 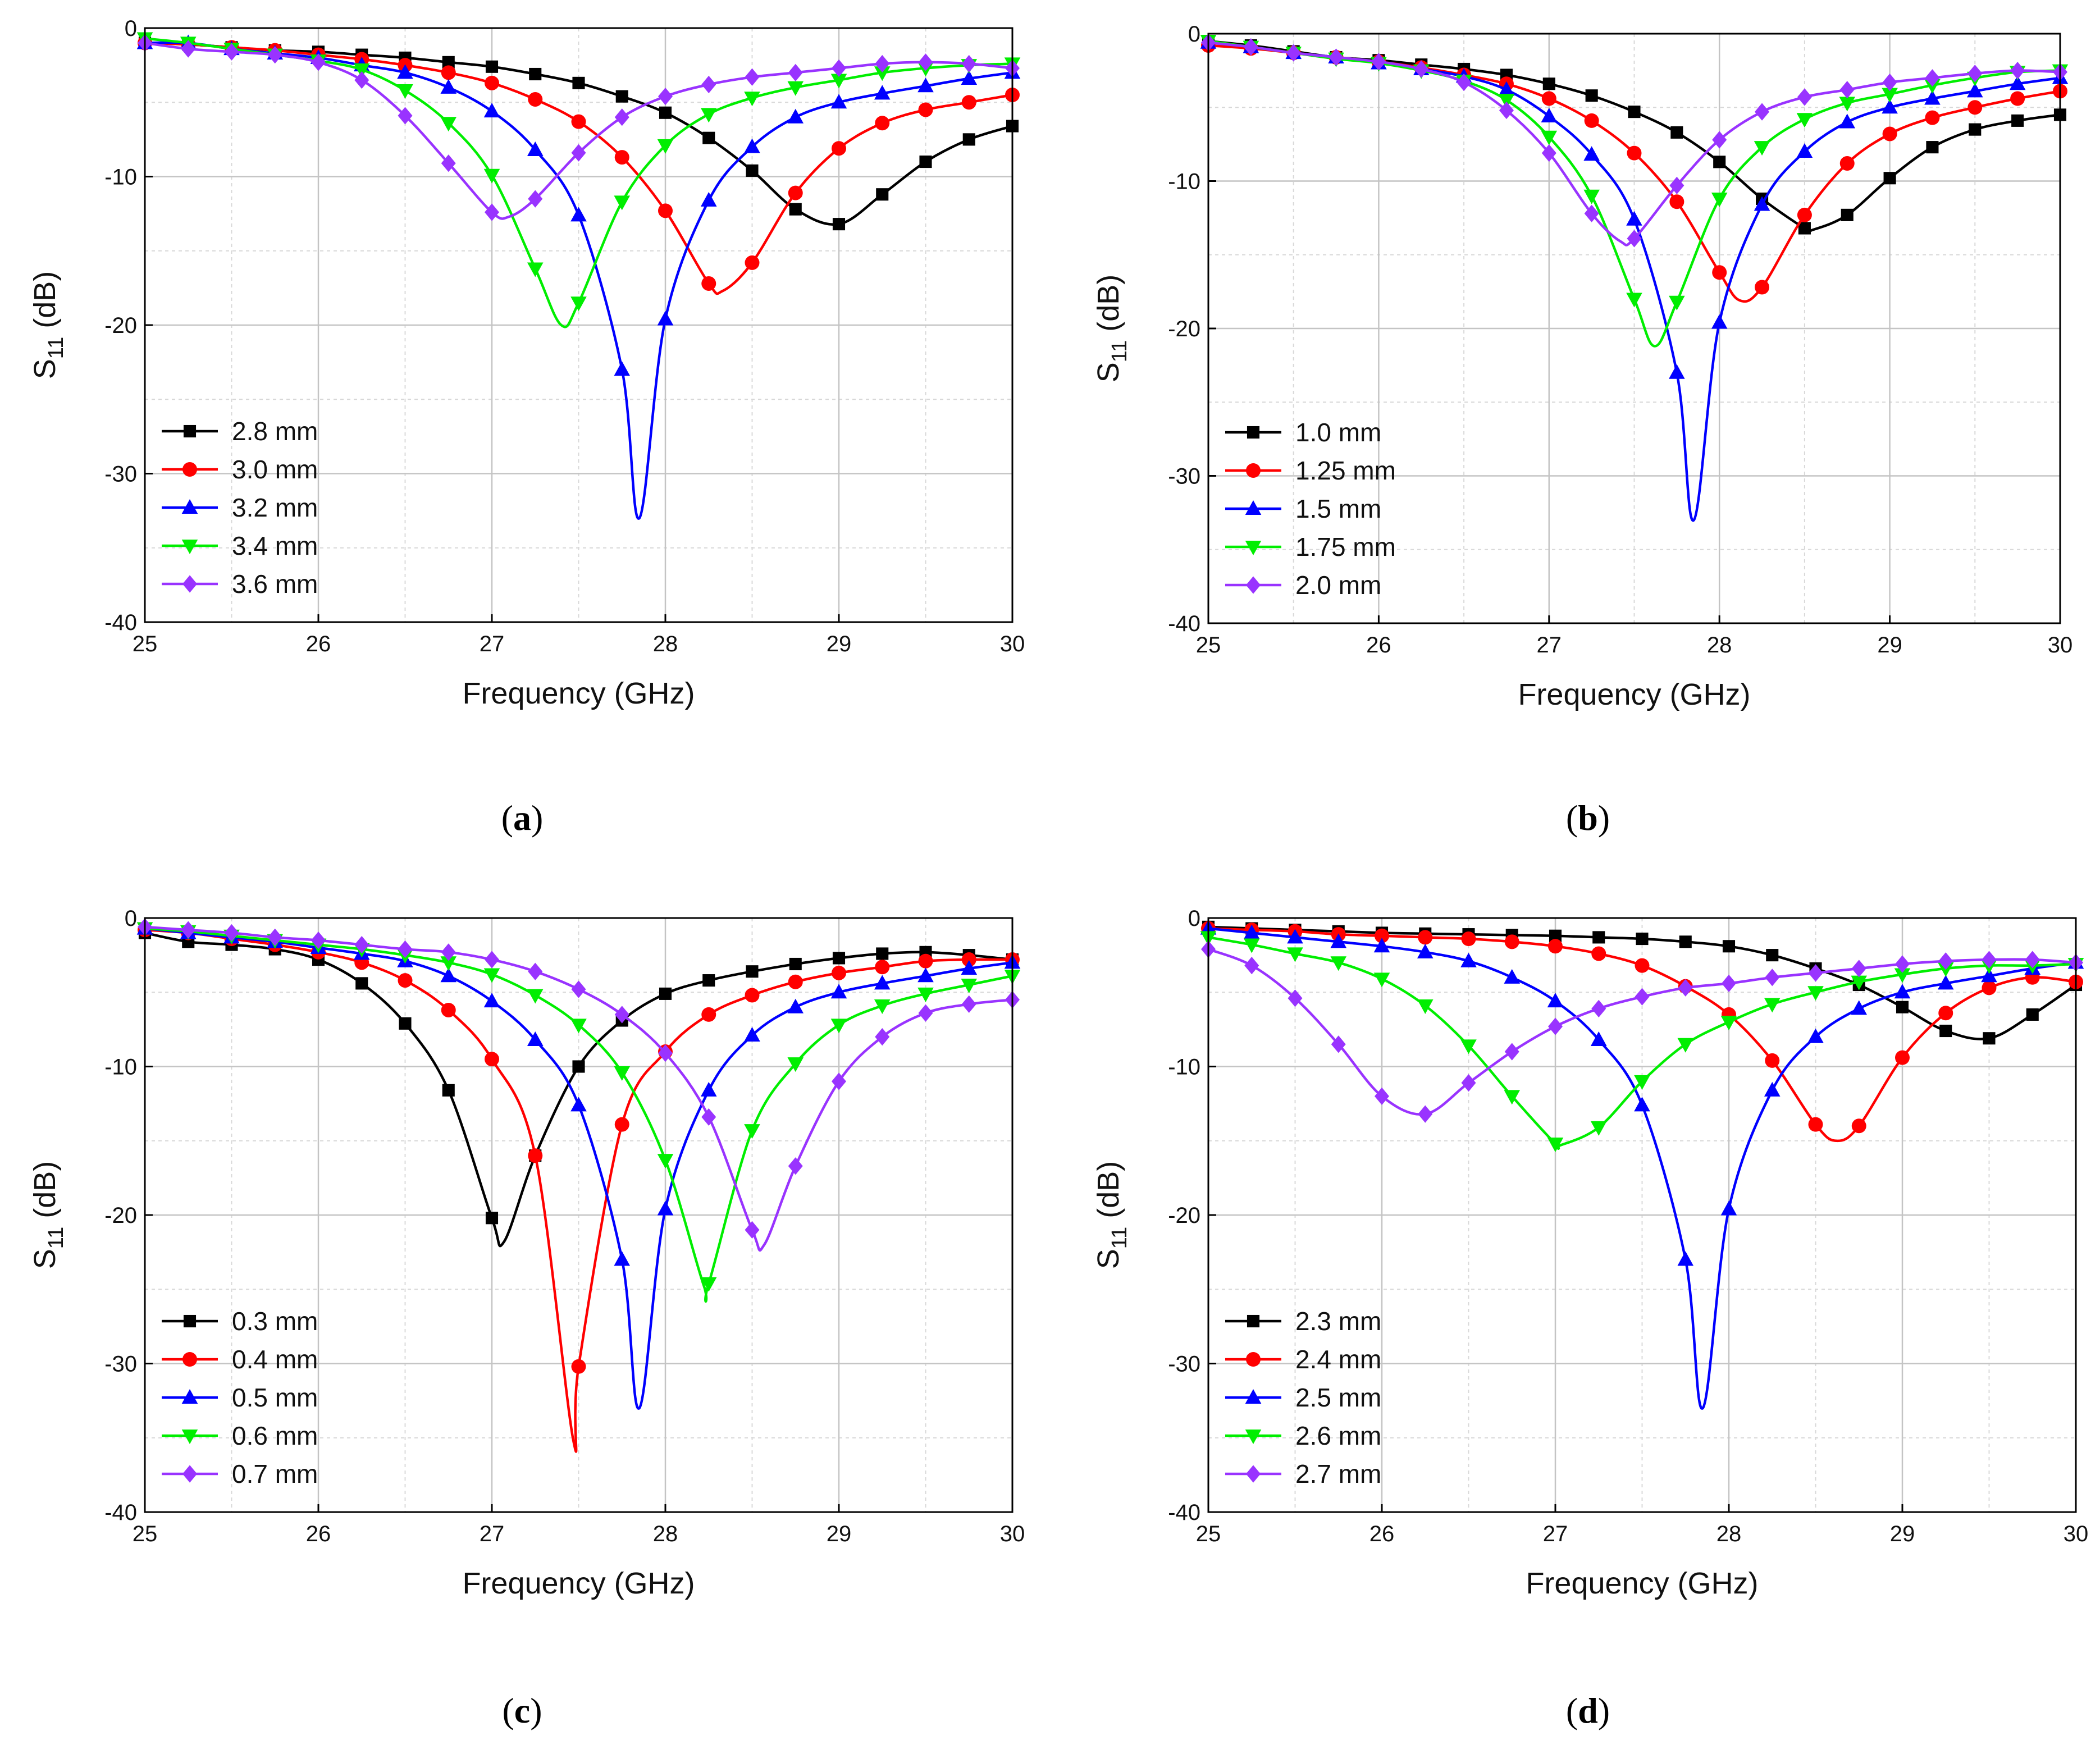 I want to click on legend-label: 3.0 mm, so click(x=275, y=470).